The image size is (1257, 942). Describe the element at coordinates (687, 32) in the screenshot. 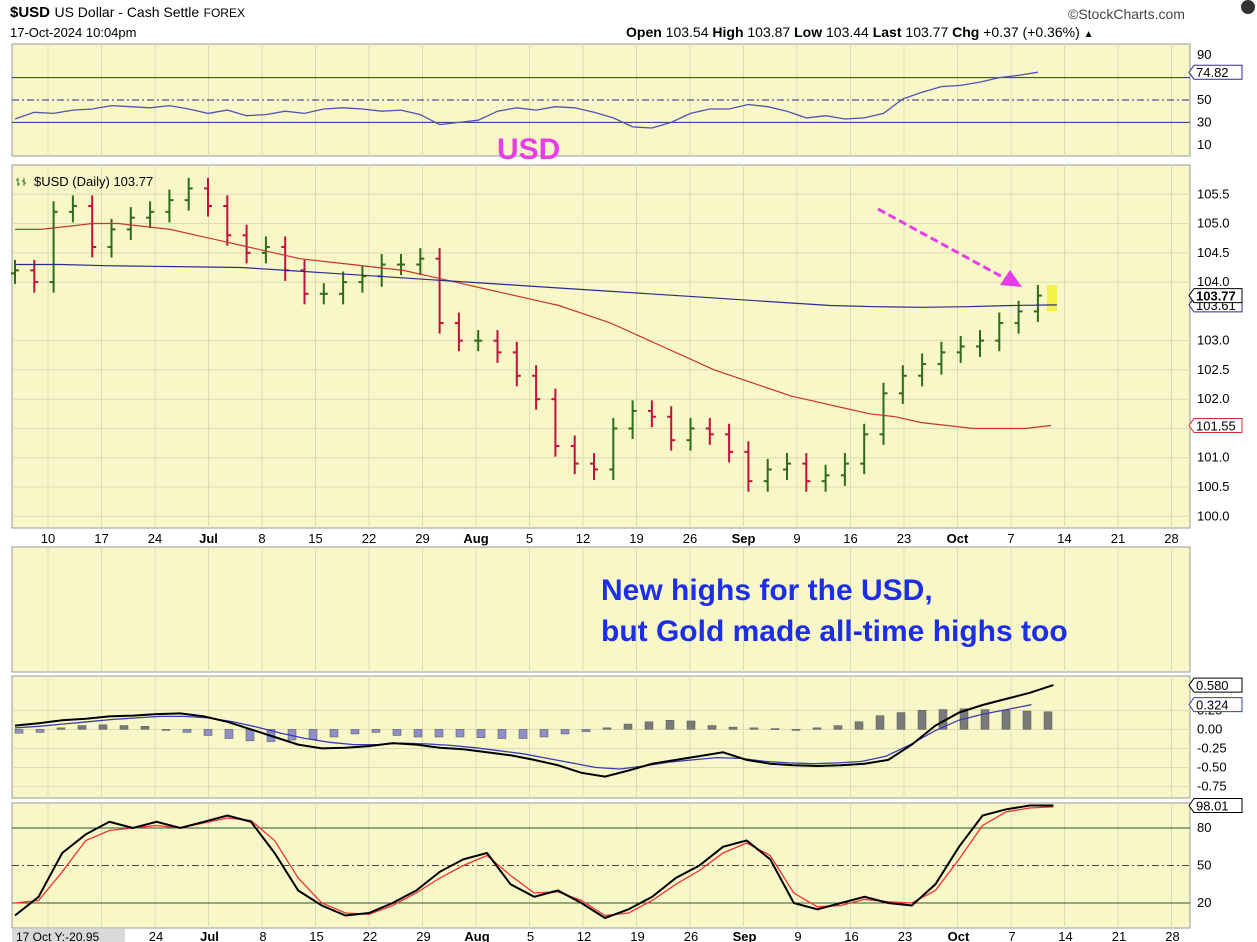

I see `open-value: 103.54` at that location.